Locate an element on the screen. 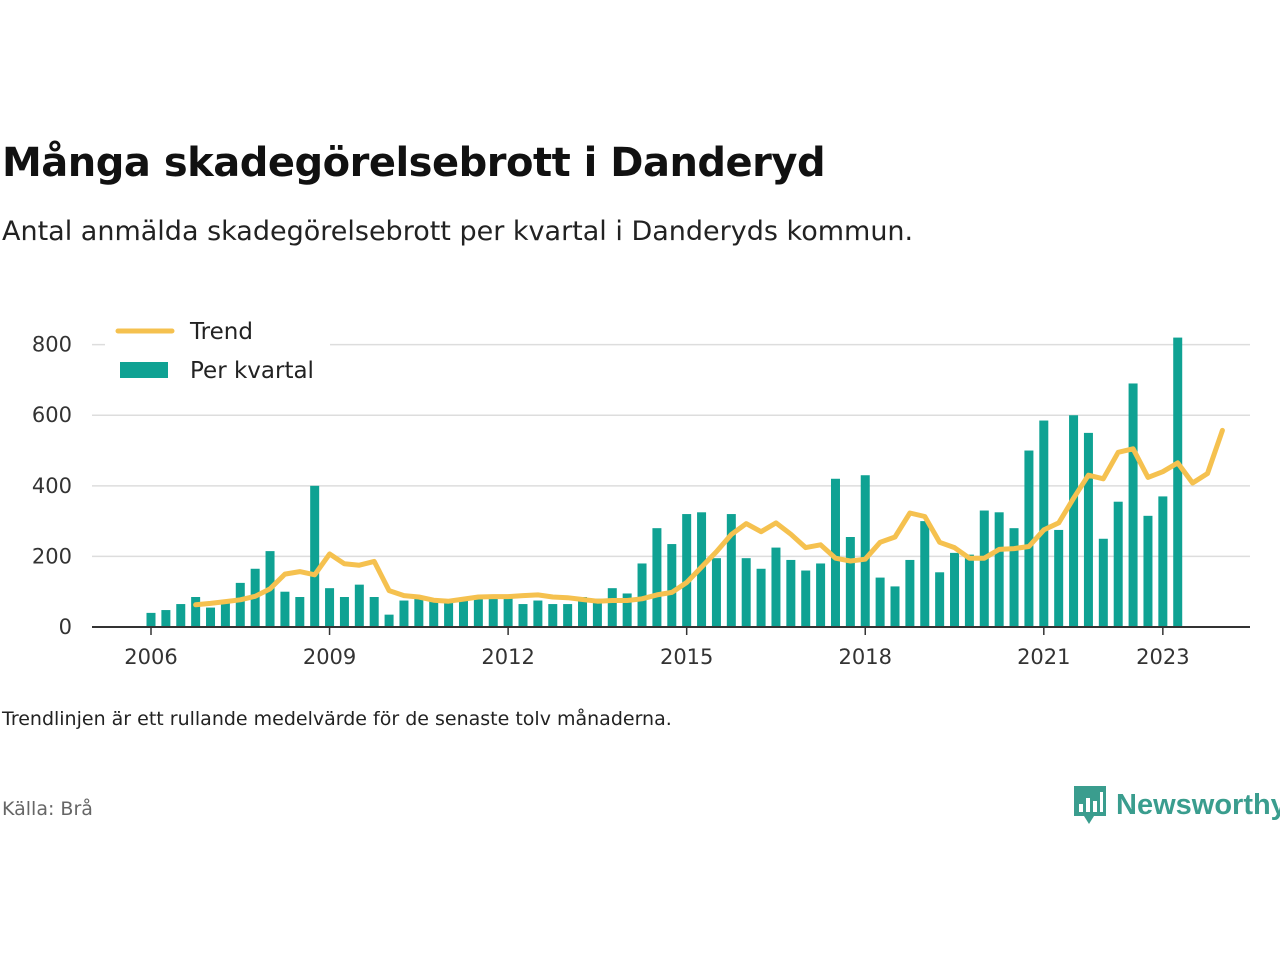 The height and width of the screenshot is (960, 1280). x-tick-label: 2021 is located at coordinates (1043, 657).